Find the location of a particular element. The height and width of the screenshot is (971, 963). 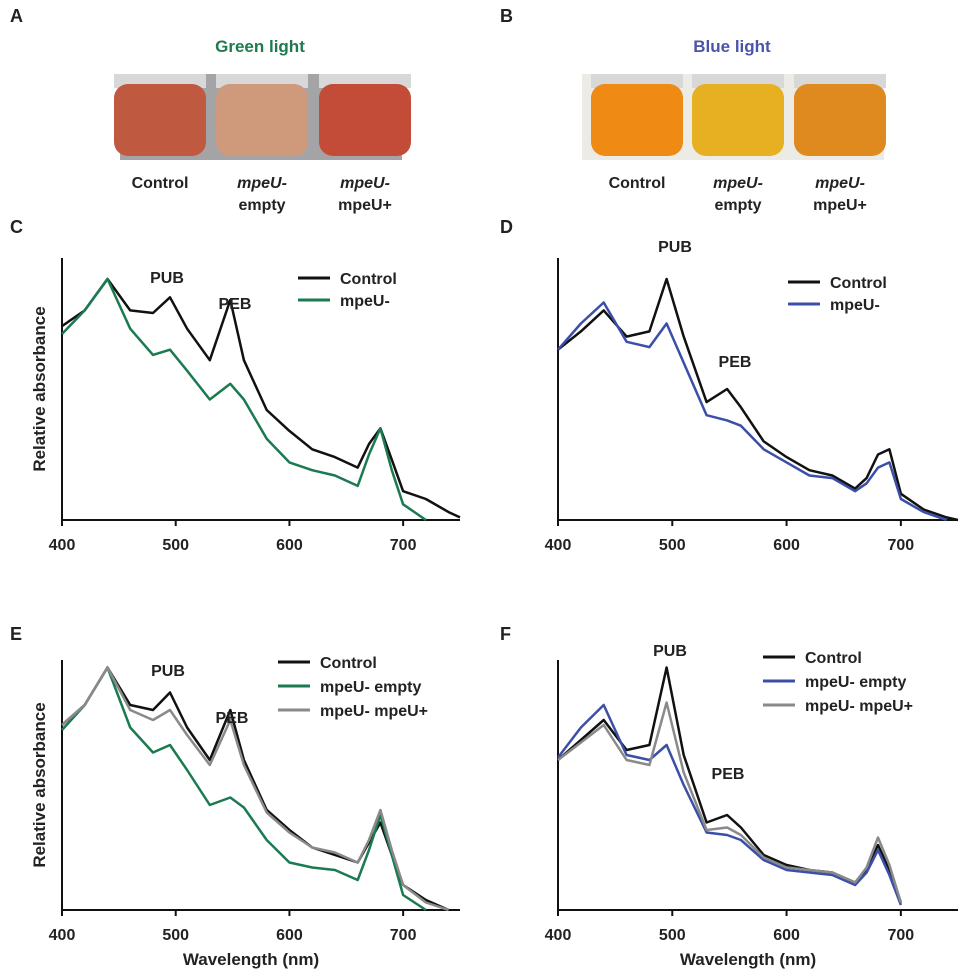

panel-label: E is located at coordinates (16, 634).